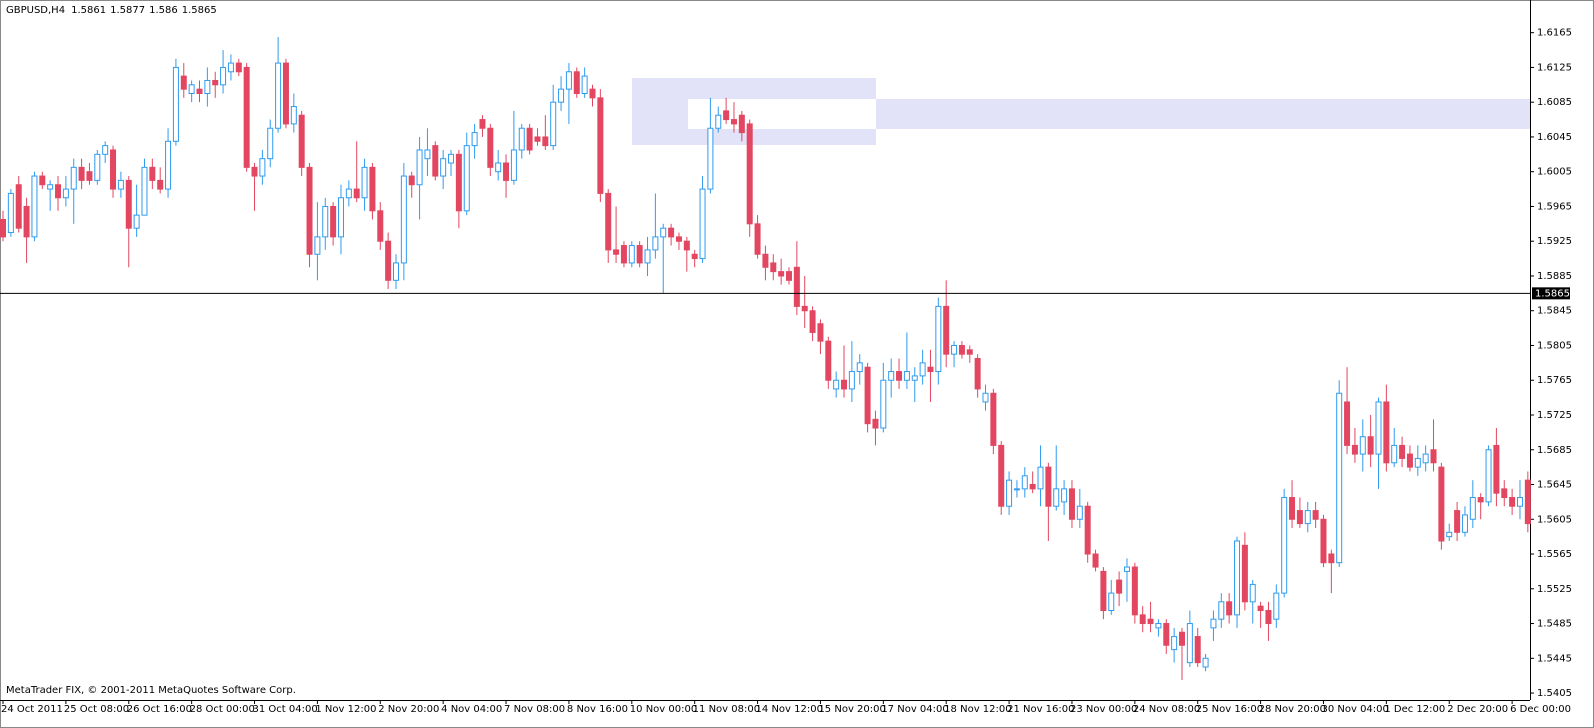 The height and width of the screenshot is (728, 1594). What do you see at coordinates (1477, 709) in the screenshot?
I see `x-tick-label: 2 Dec 20:00` at bounding box center [1477, 709].